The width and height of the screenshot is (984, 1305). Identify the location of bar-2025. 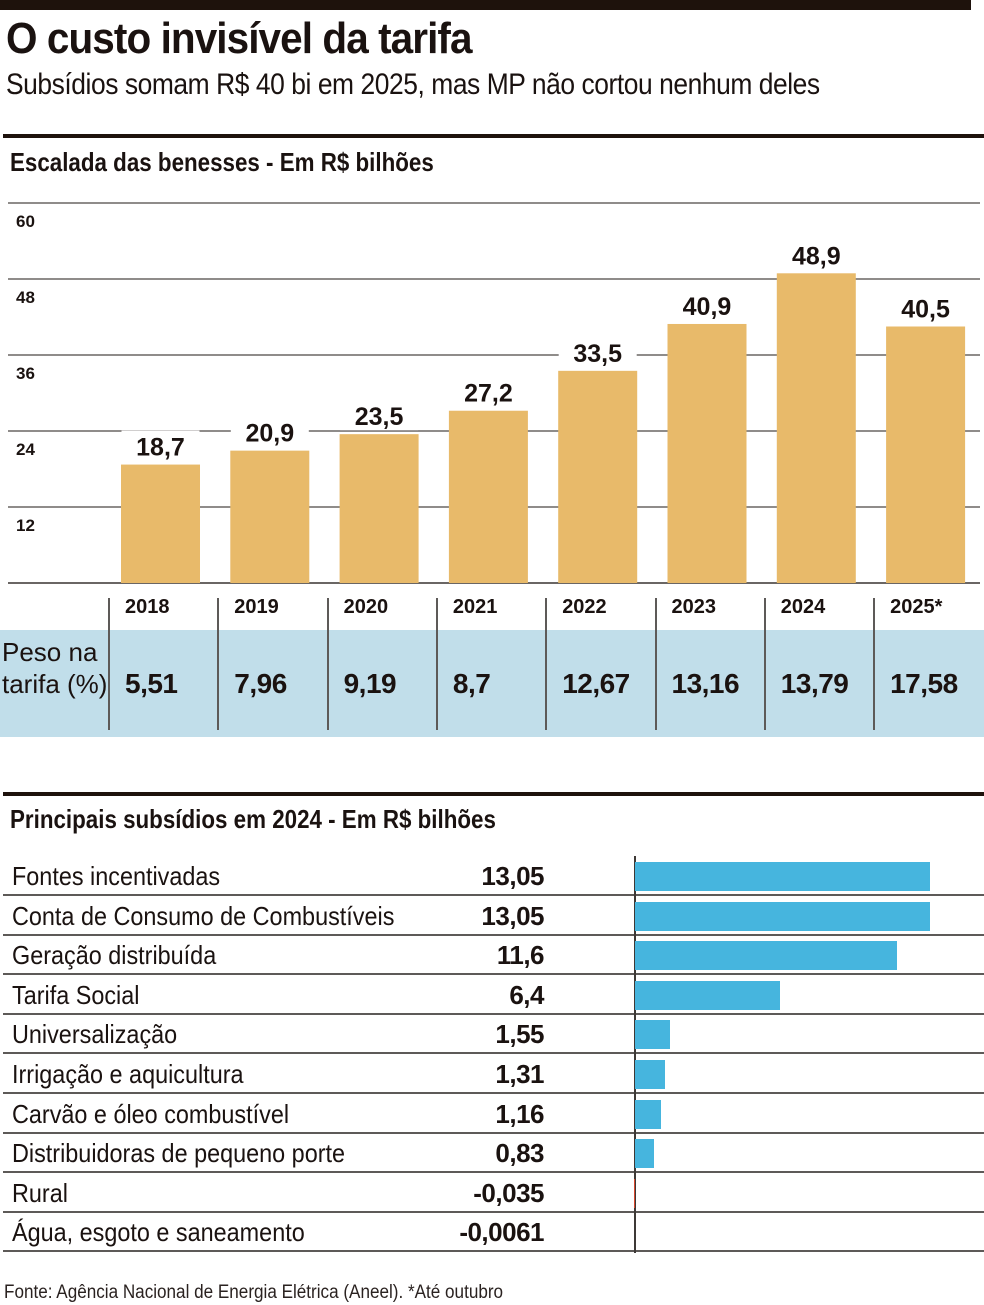
(926, 454).